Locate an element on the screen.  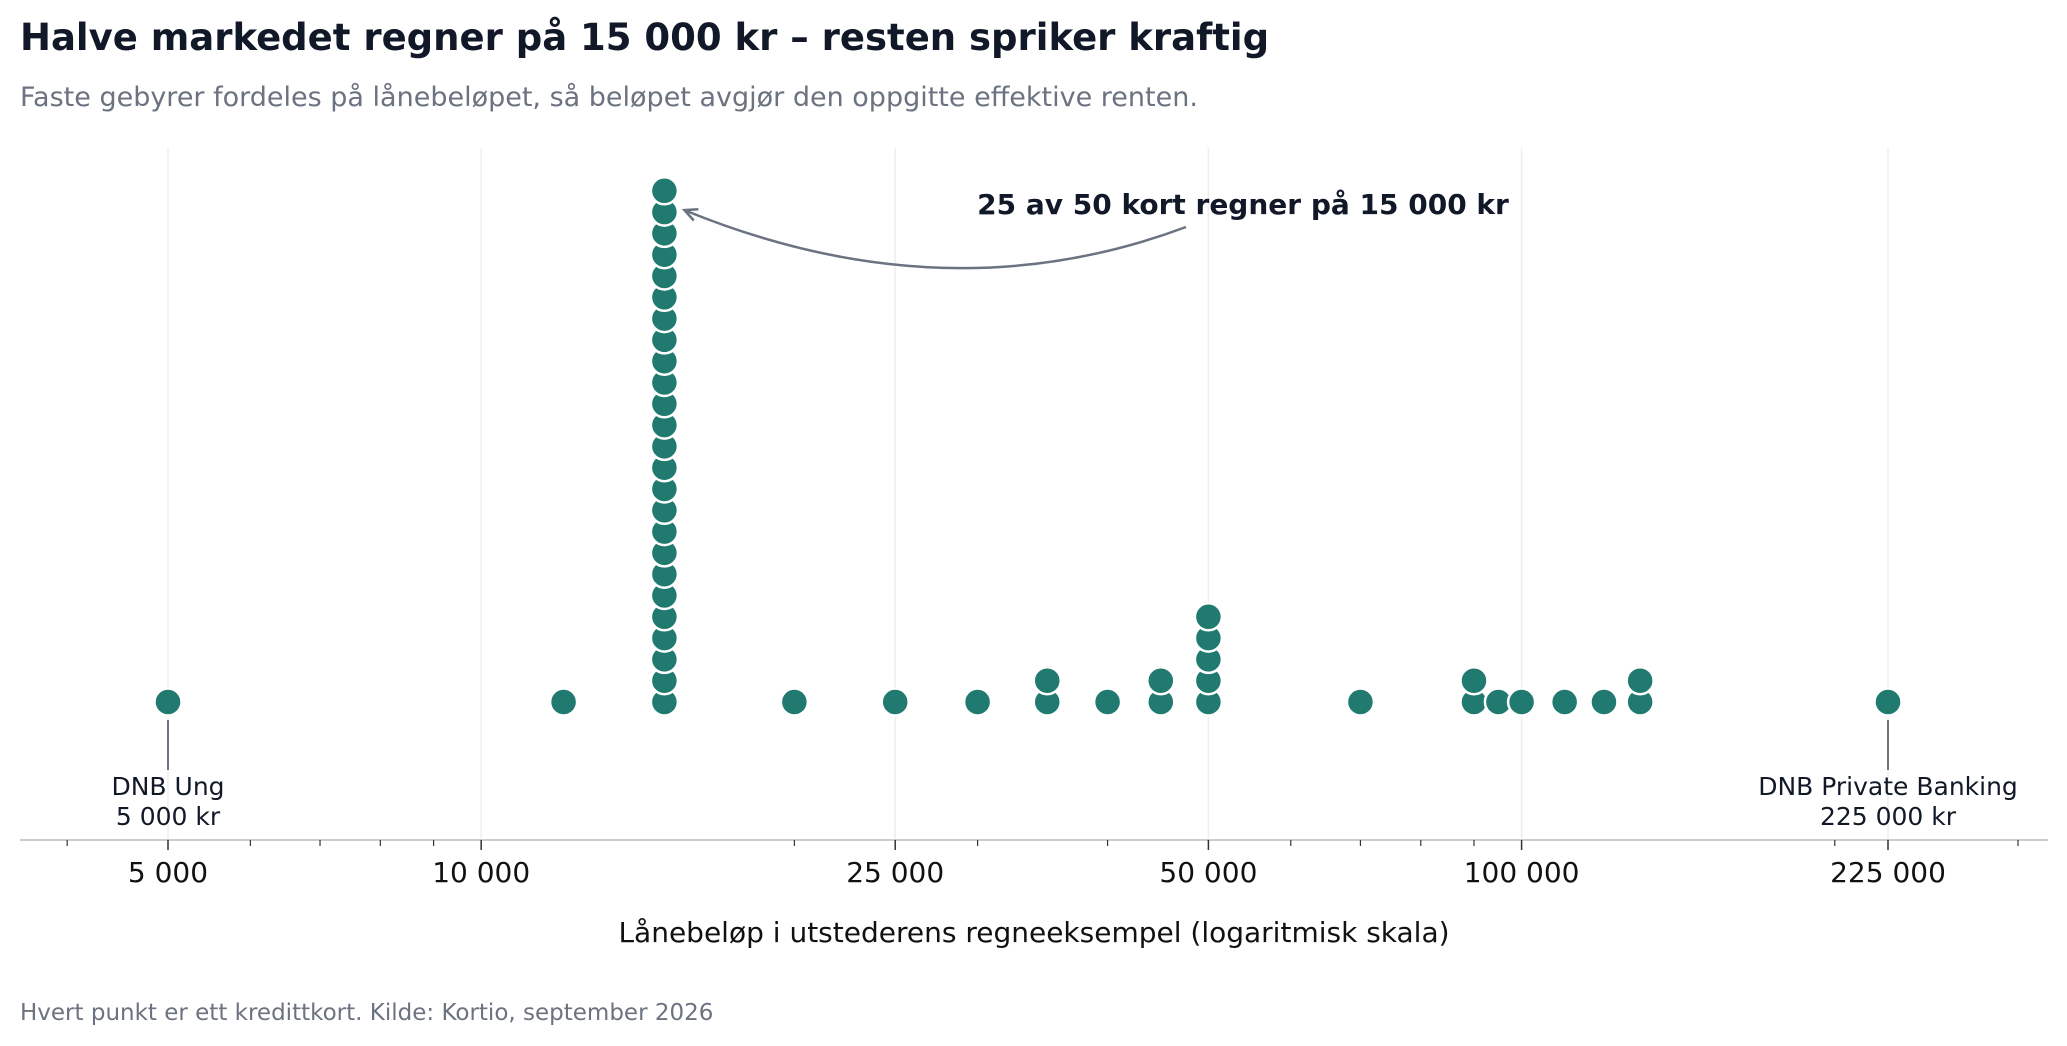
point-label: 5 000 kr is located at coordinates (168, 816).